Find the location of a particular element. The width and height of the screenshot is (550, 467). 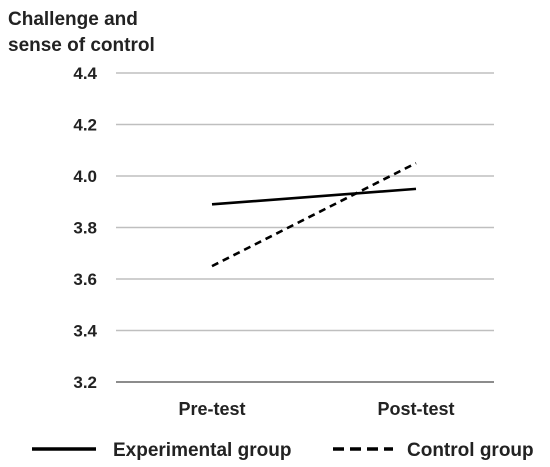

y-axis-ticks: 3.2 3.4 3.6 3.8 4.0 4.2 4.4 is located at coordinates (85, 228).